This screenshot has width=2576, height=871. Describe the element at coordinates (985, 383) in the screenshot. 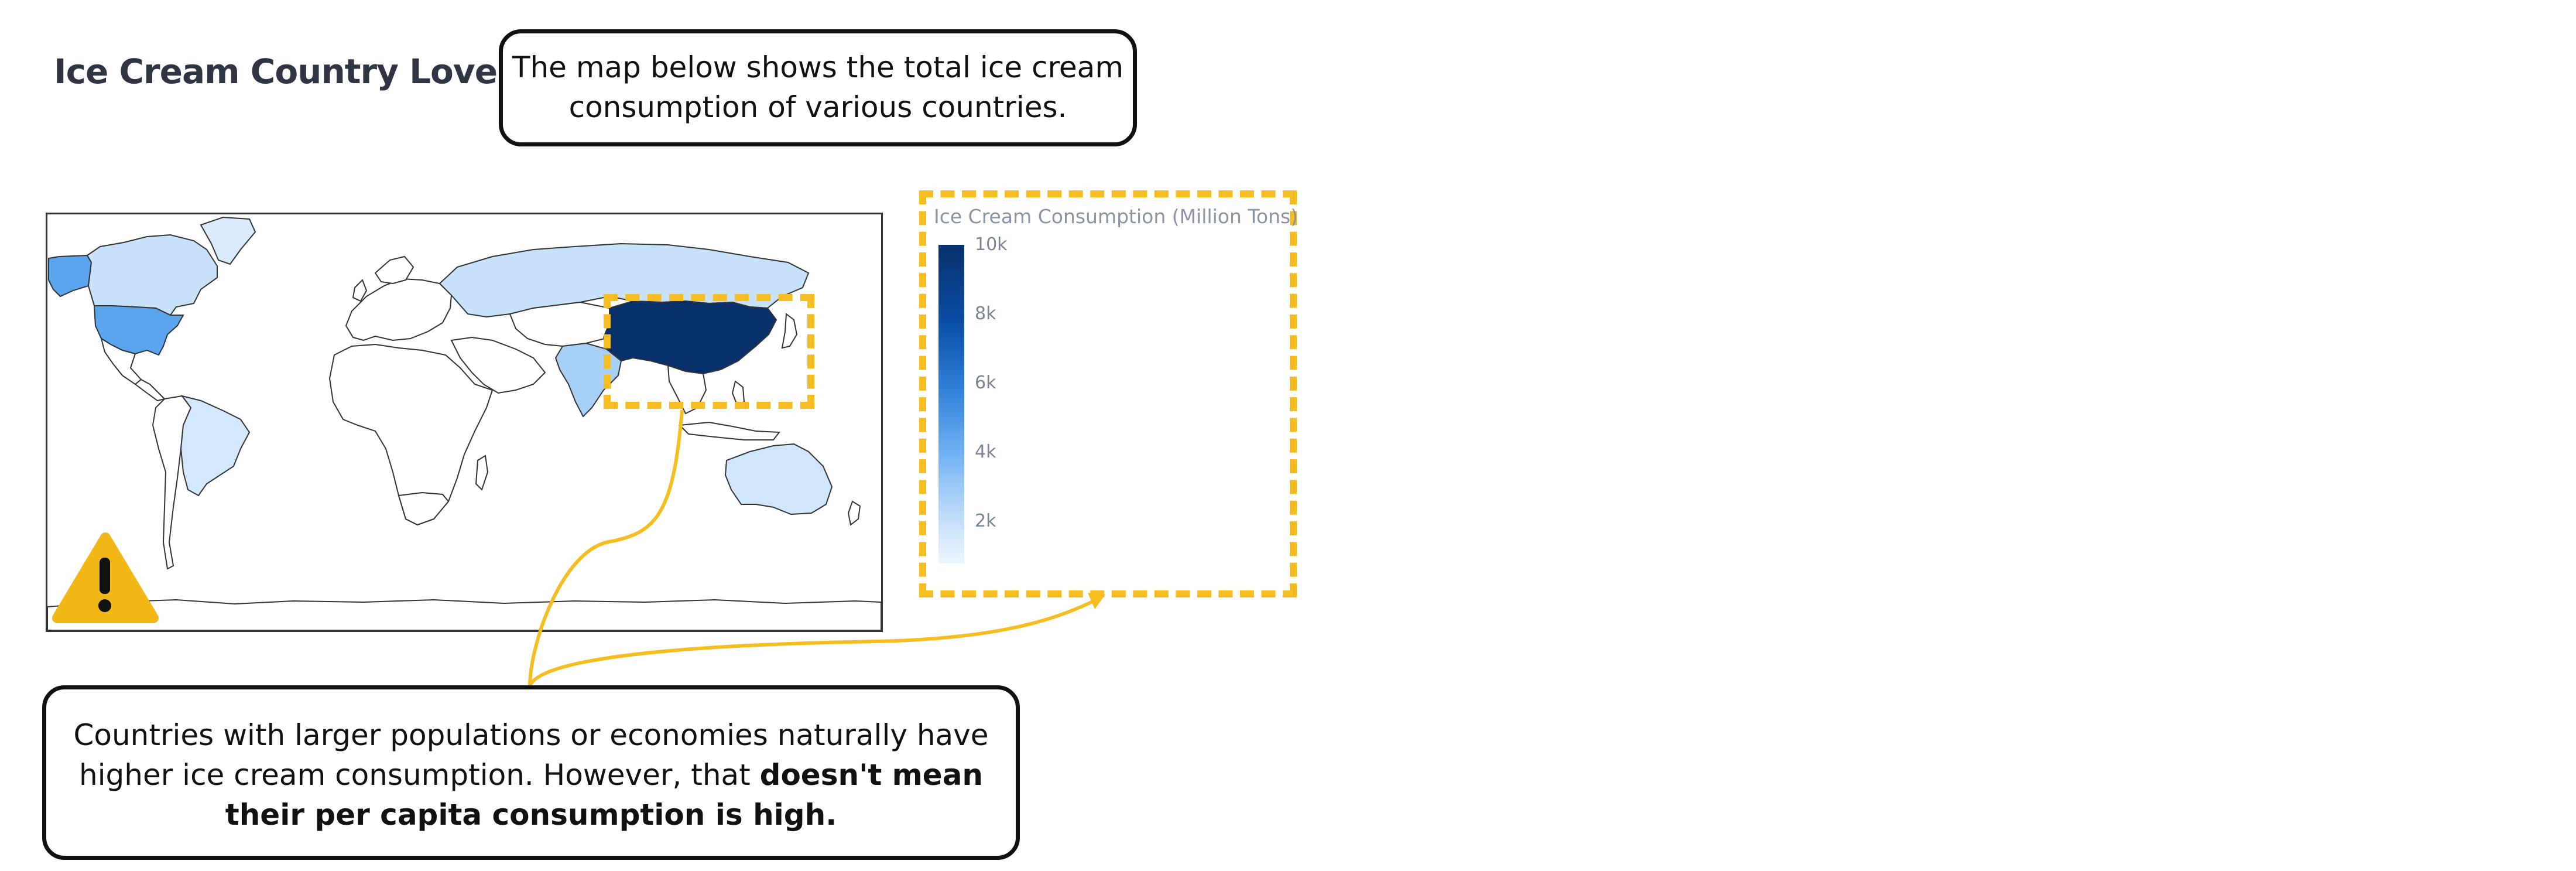

I see `colorbar-tick-6k: 6k` at that location.